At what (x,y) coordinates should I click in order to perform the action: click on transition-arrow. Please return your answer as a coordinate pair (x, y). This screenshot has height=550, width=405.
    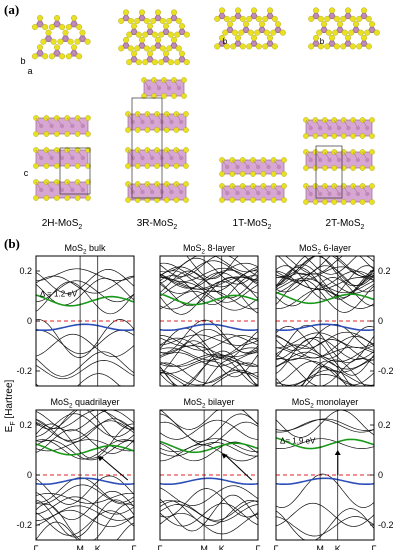
    Looking at the image, I should click on (114, 468).